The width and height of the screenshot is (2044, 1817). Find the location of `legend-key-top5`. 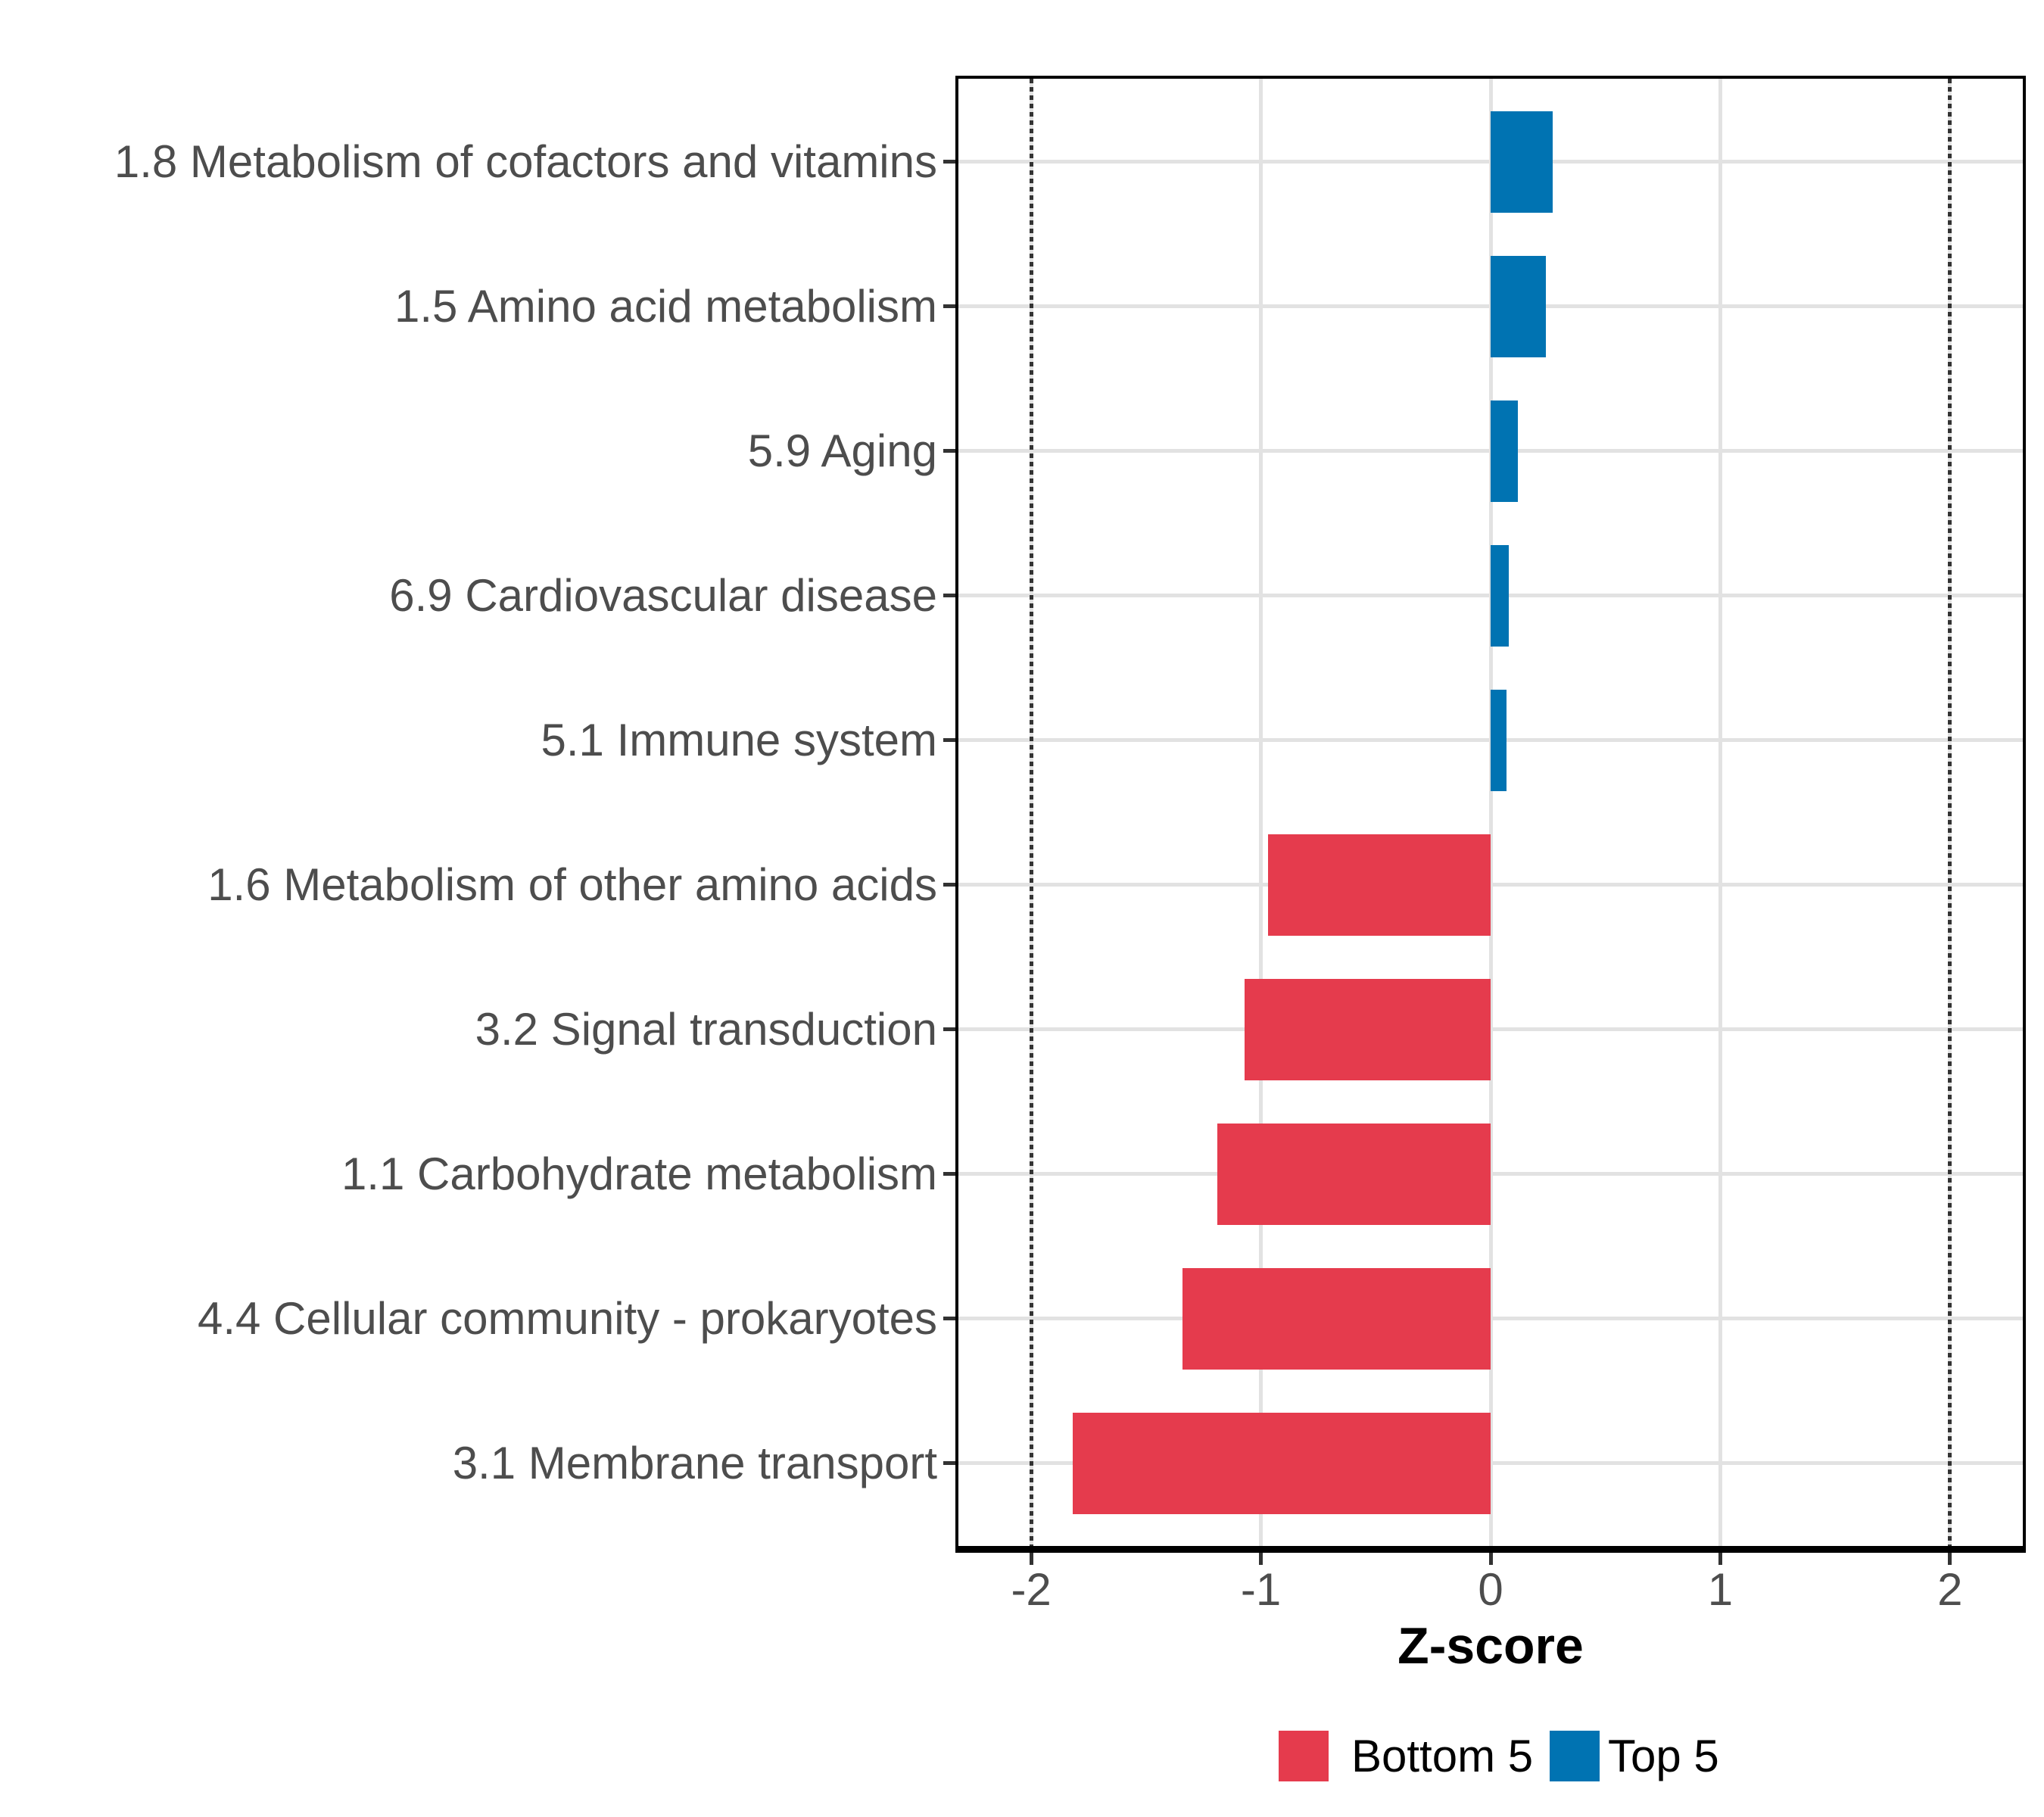

legend-key-top5 is located at coordinates (1575, 1756).